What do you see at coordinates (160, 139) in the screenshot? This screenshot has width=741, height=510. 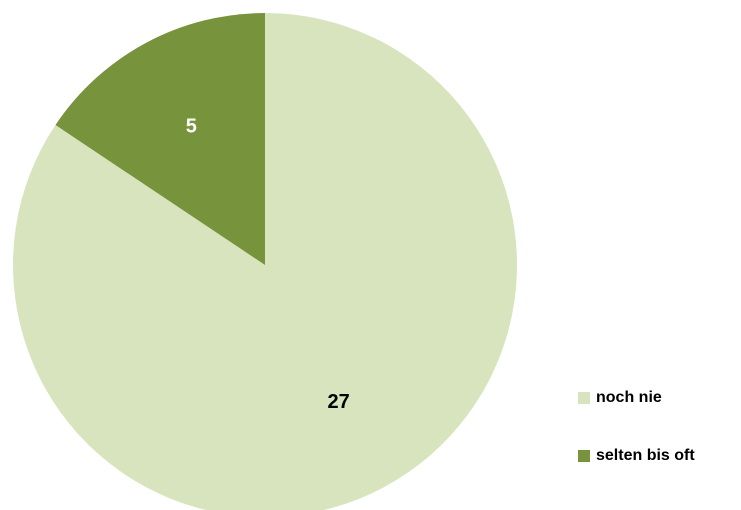 I see `pie-slice` at bounding box center [160, 139].